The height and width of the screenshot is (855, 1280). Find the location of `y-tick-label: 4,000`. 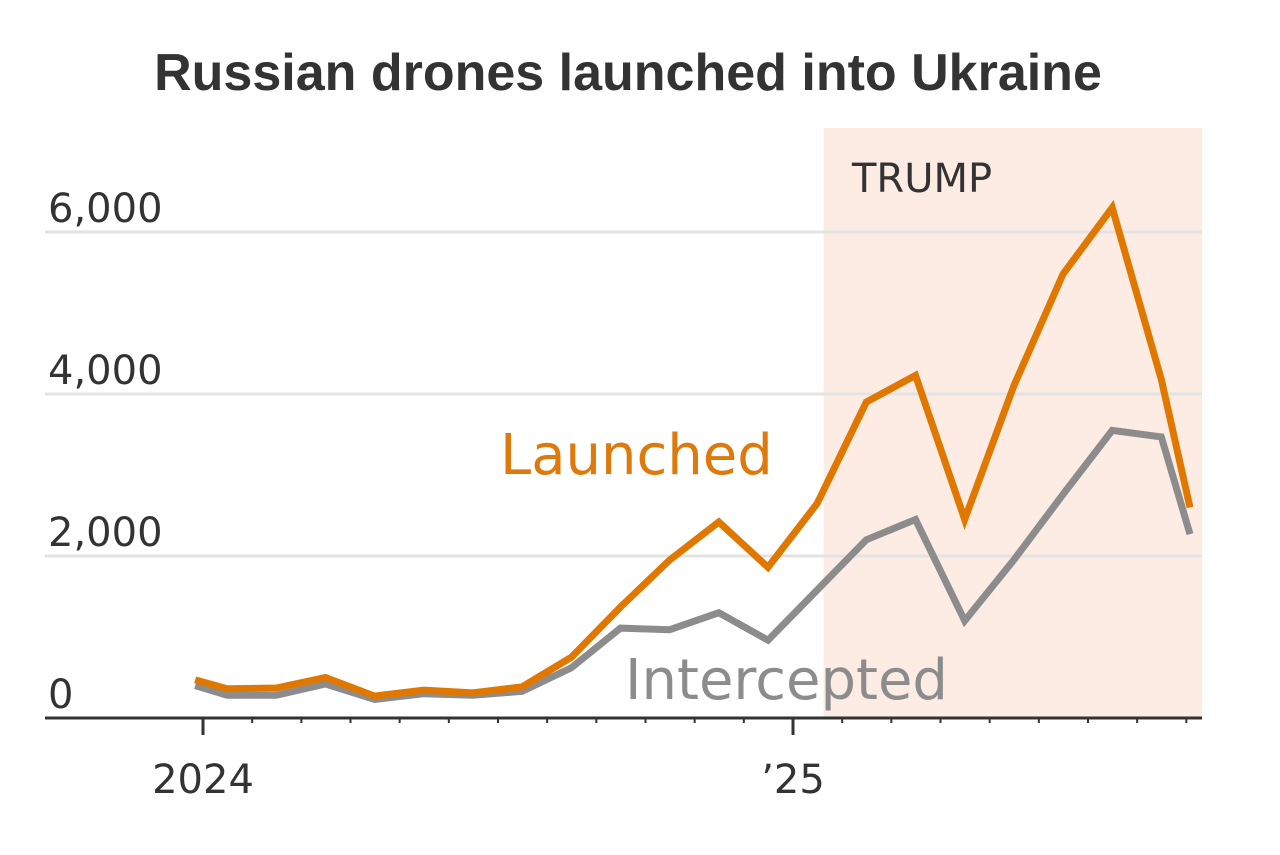

y-tick-label: 4,000 is located at coordinates (105, 371).